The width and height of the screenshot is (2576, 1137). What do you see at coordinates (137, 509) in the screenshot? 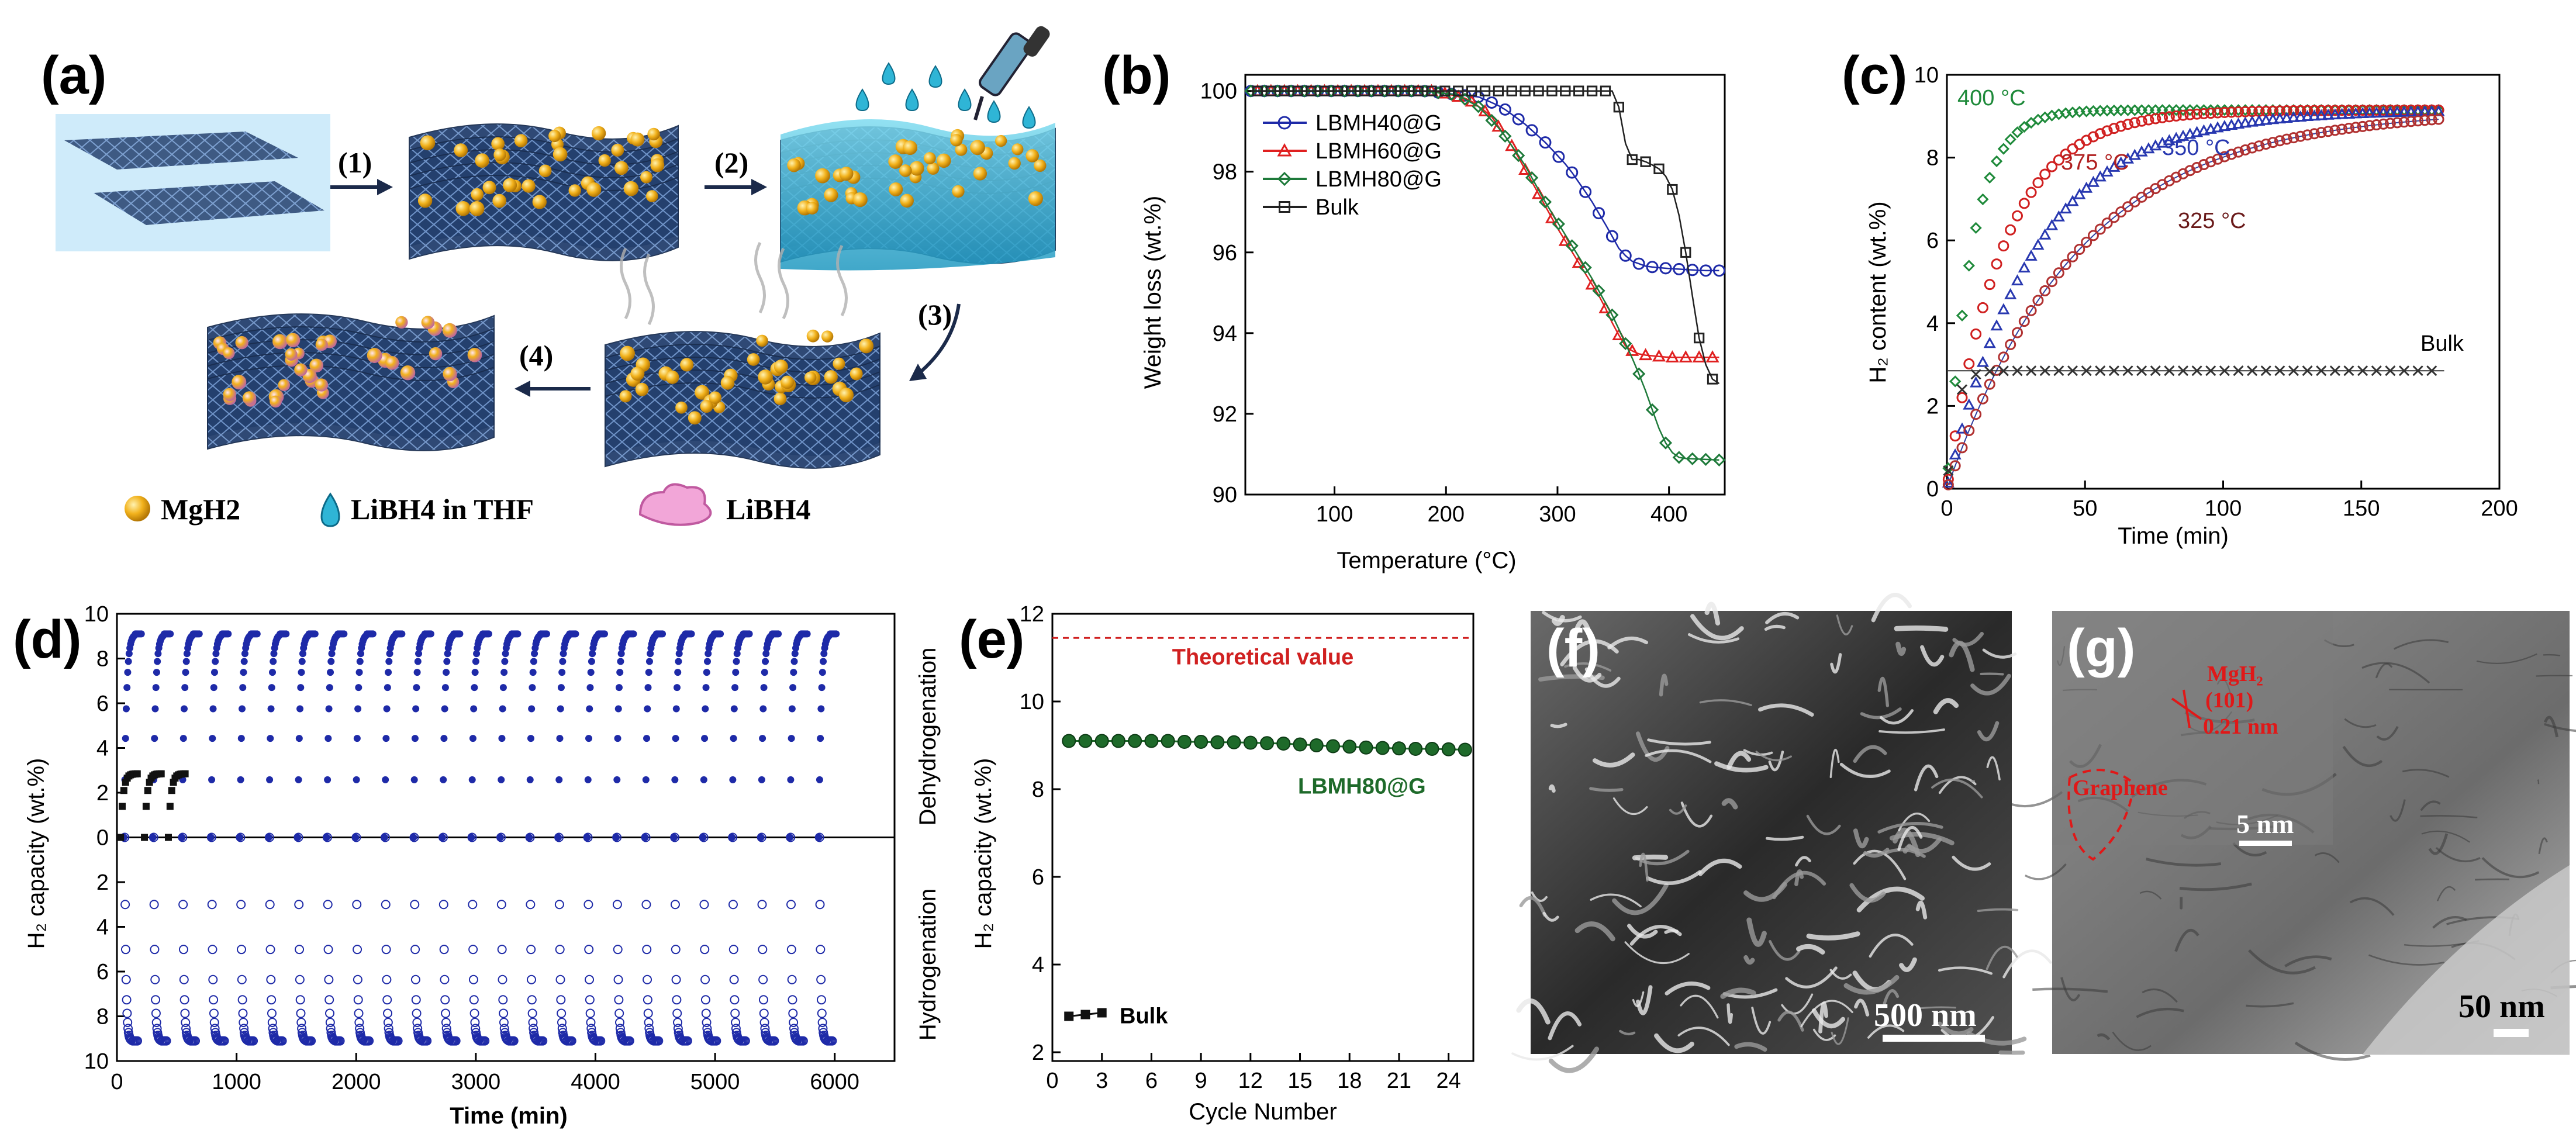
I see `mgh2-particle-icon` at bounding box center [137, 509].